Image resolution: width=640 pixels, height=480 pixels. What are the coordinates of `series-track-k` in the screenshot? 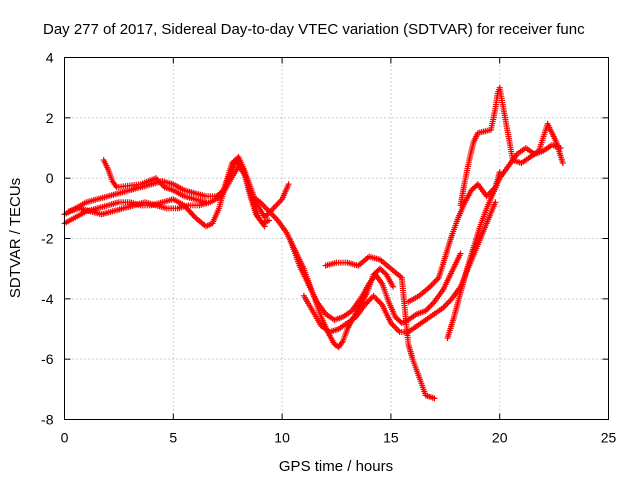 It's located at (511, 146).